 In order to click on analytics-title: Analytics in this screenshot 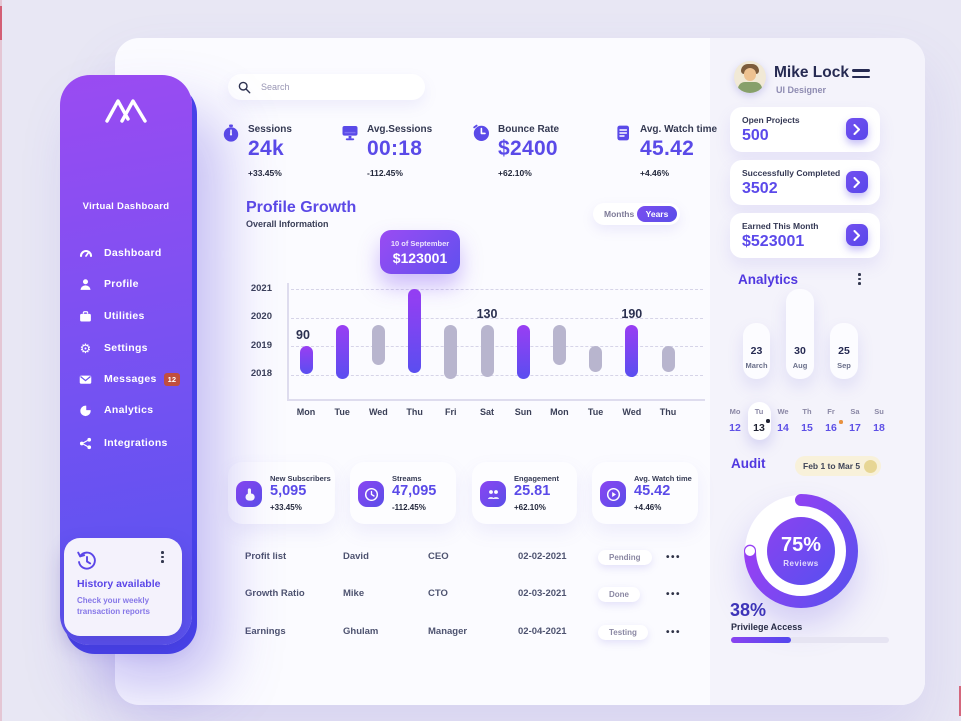, I will do `click(768, 279)`.